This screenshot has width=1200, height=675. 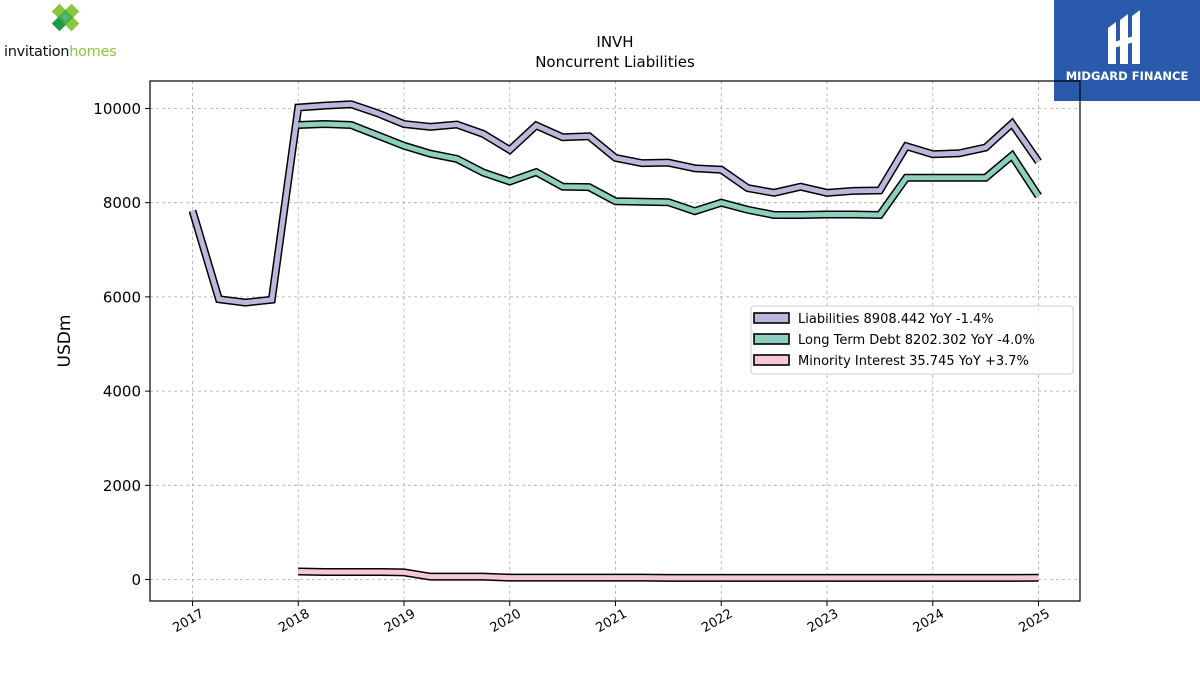 What do you see at coordinates (37, 52) in the screenshot?
I see `logo-word-invitation: invitation` at bounding box center [37, 52].